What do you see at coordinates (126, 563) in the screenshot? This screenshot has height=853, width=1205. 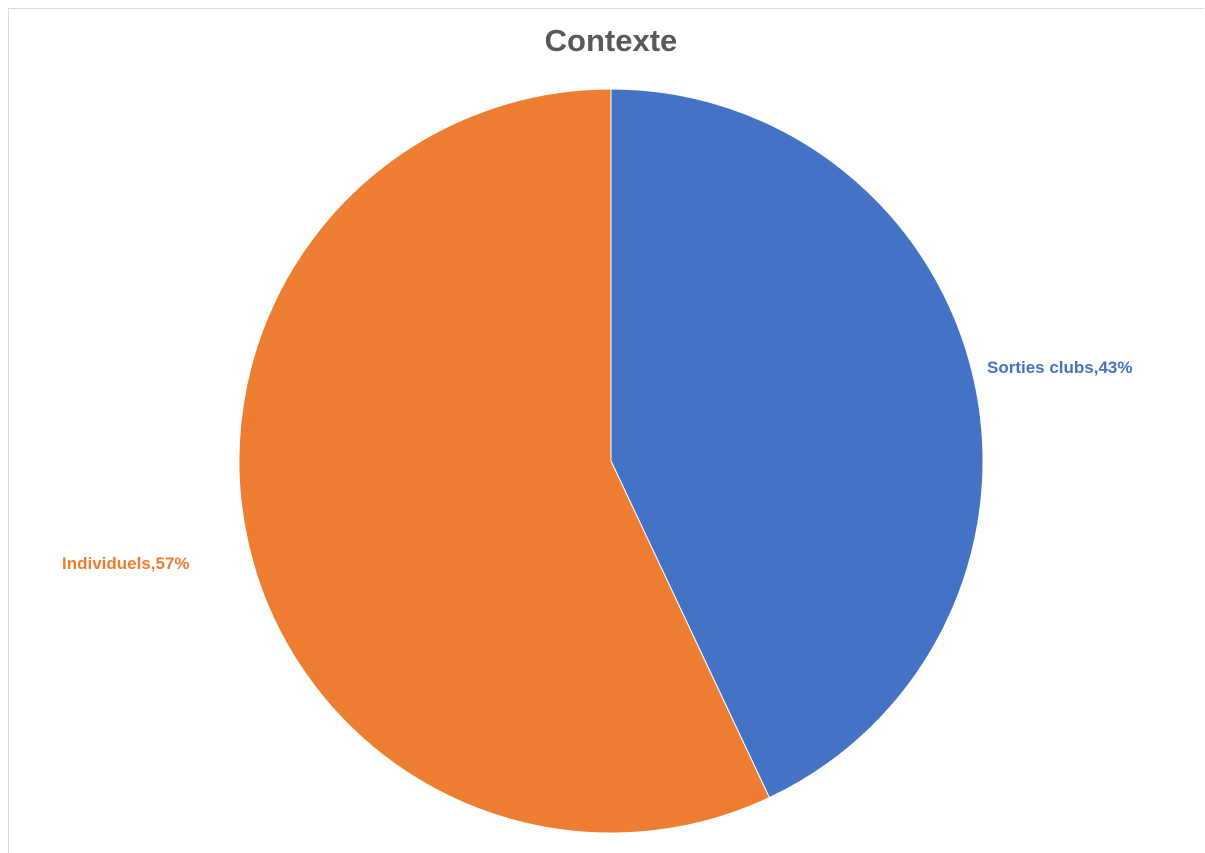 I see `data-label-individuels: Individuels,57%` at bounding box center [126, 563].